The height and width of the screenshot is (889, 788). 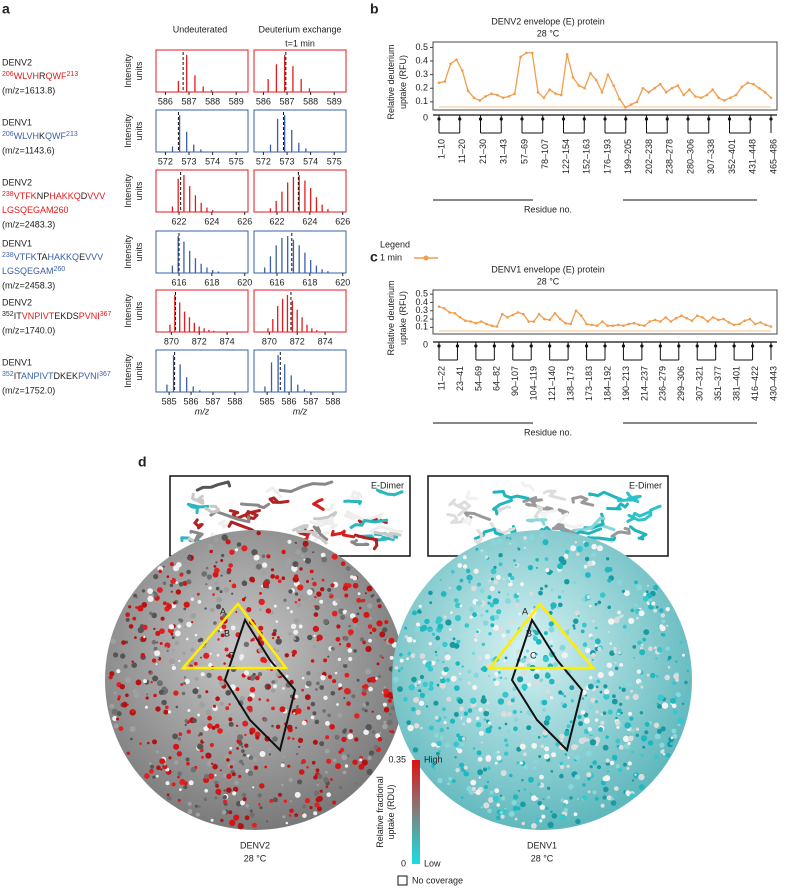 What do you see at coordinates (334, 101) in the screenshot?
I see `x-tick-label: 589` at bounding box center [334, 101].